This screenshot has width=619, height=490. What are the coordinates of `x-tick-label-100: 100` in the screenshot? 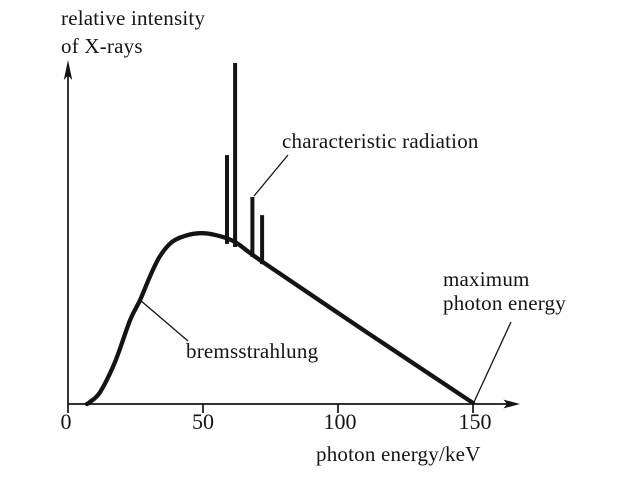 It's located at (340, 421).